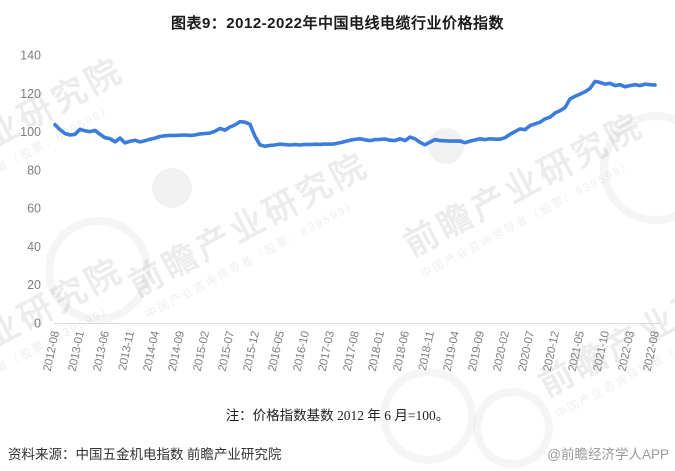 The height and width of the screenshot is (471, 675). I want to click on x-axis-tick-label: 2017-08, so click(352, 351).